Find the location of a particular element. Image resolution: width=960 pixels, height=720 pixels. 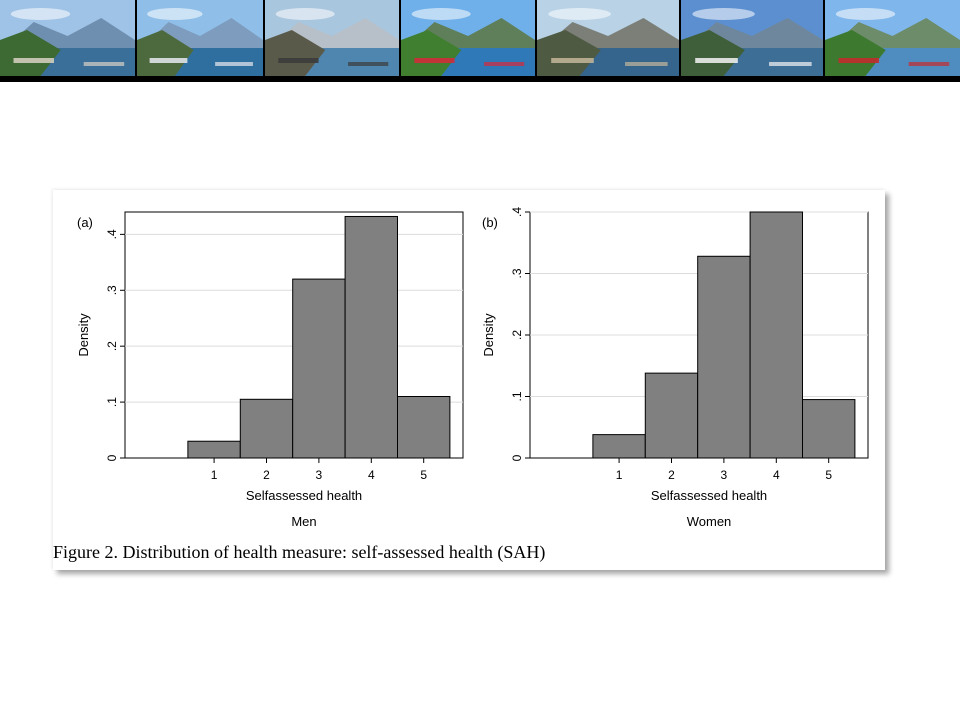

y-tick-label-women-0: 0 is located at coordinates (517, 457).